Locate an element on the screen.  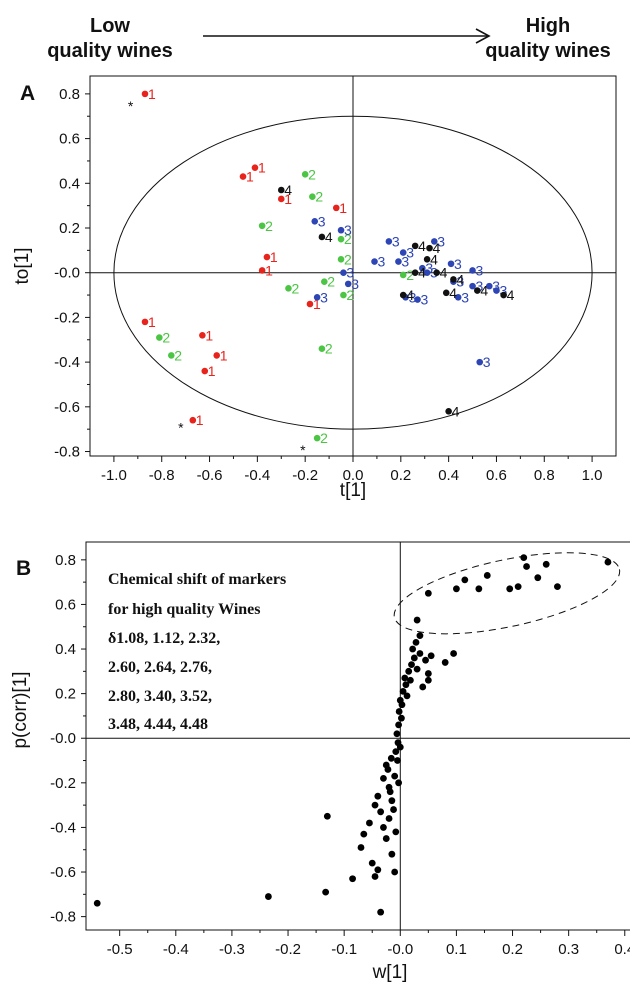
header-arrow-head-icon is located at coordinates (483, 36).